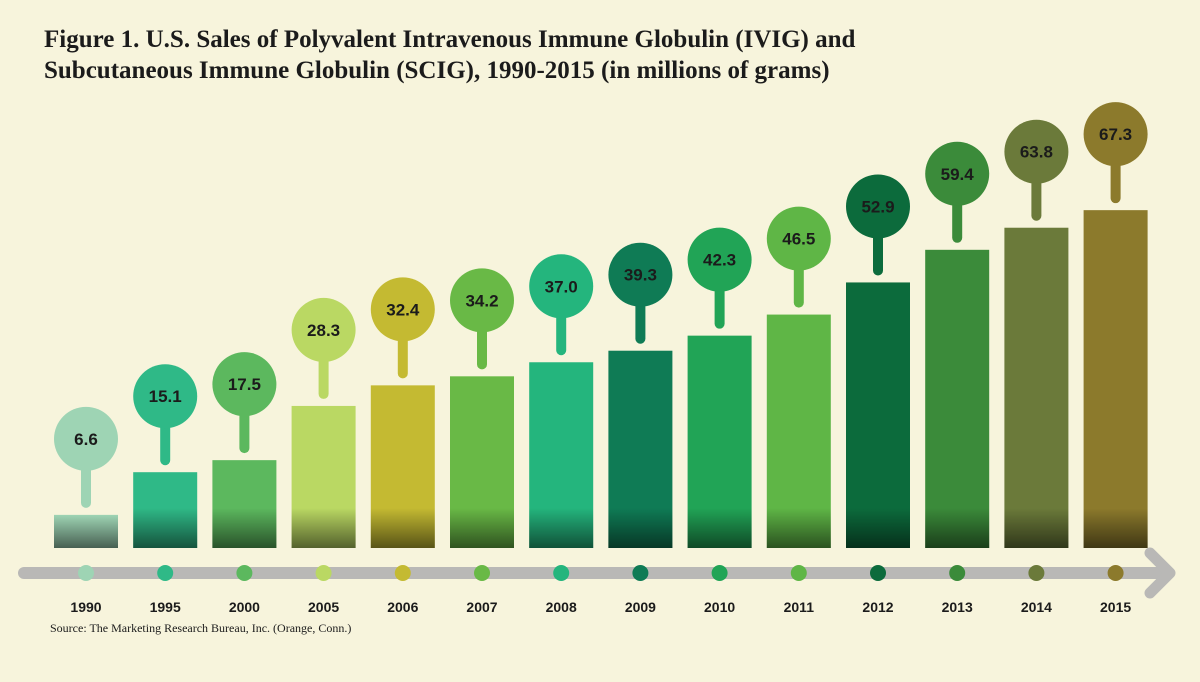  I want to click on data-label: 6.6, so click(86, 439).